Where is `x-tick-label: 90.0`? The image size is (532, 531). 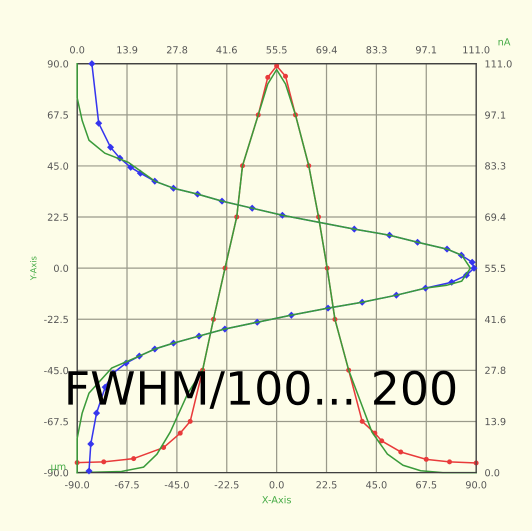
x-tick-label: 90.0 is located at coordinates (476, 484).